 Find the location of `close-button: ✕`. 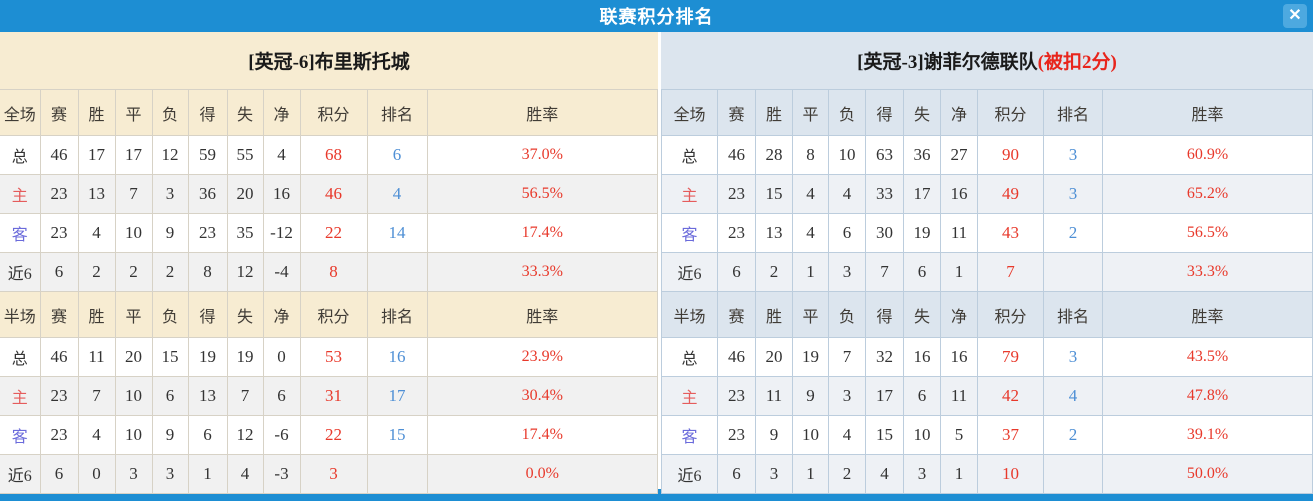

close-button: ✕ is located at coordinates (1295, 16).